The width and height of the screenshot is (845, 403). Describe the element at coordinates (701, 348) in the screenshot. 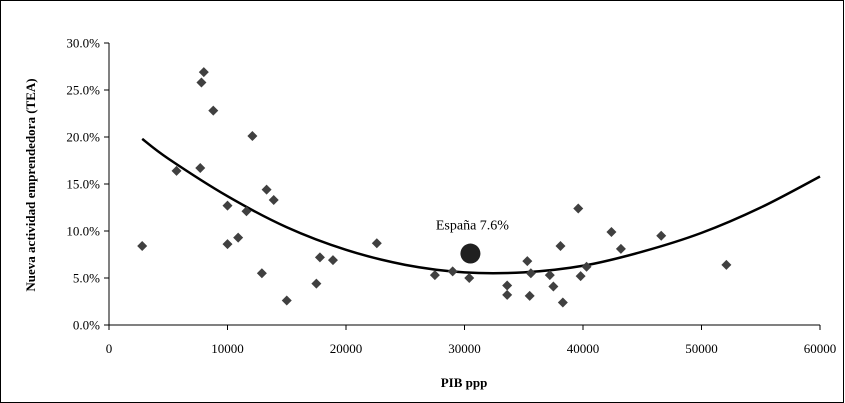

I see `x-tick-label: 50000` at that location.